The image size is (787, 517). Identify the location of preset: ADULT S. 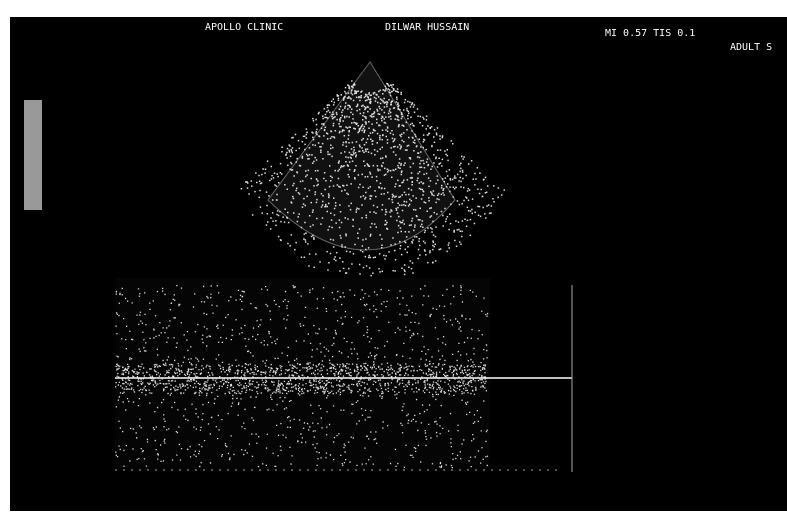
(751, 47).